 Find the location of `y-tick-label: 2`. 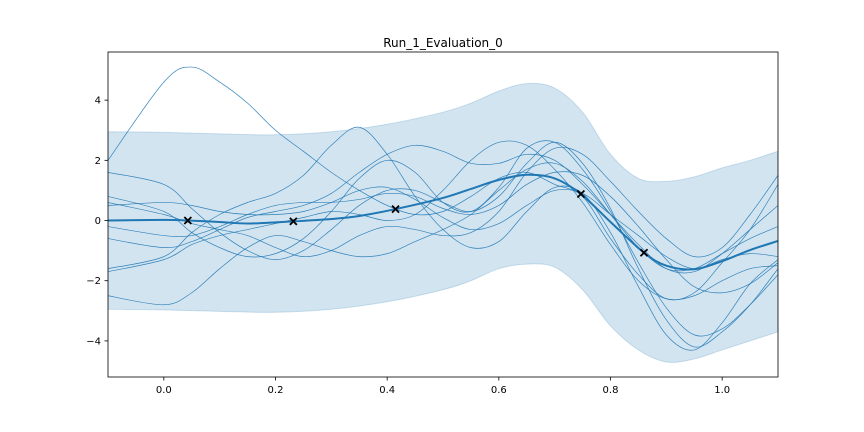

y-tick-label: 2 is located at coordinates (98, 161).